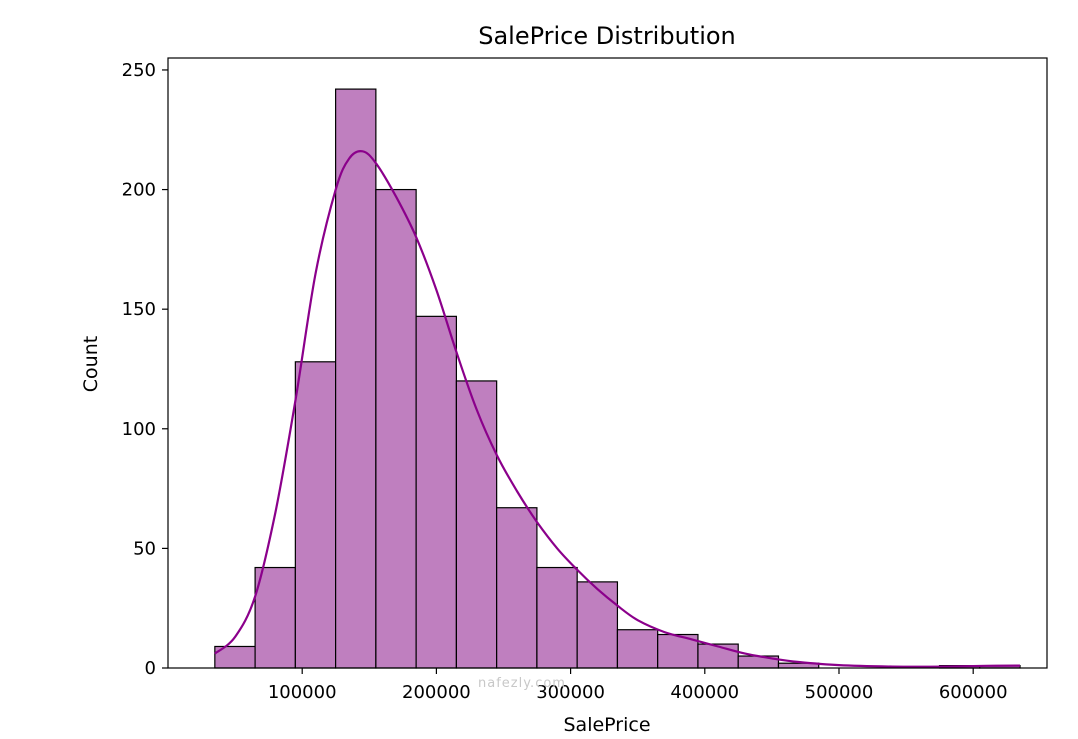 This screenshot has height=739, width=1078. Describe the element at coordinates (606, 725) in the screenshot. I see `x-axis-label: SalePrice` at that location.